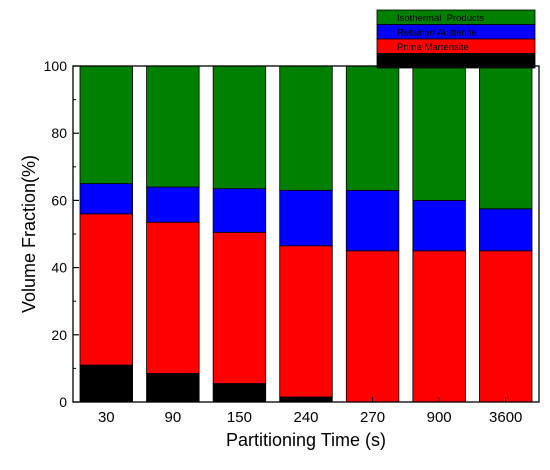  Describe the element at coordinates (239, 417) in the screenshot. I see `x-tick-label: 150` at that location.